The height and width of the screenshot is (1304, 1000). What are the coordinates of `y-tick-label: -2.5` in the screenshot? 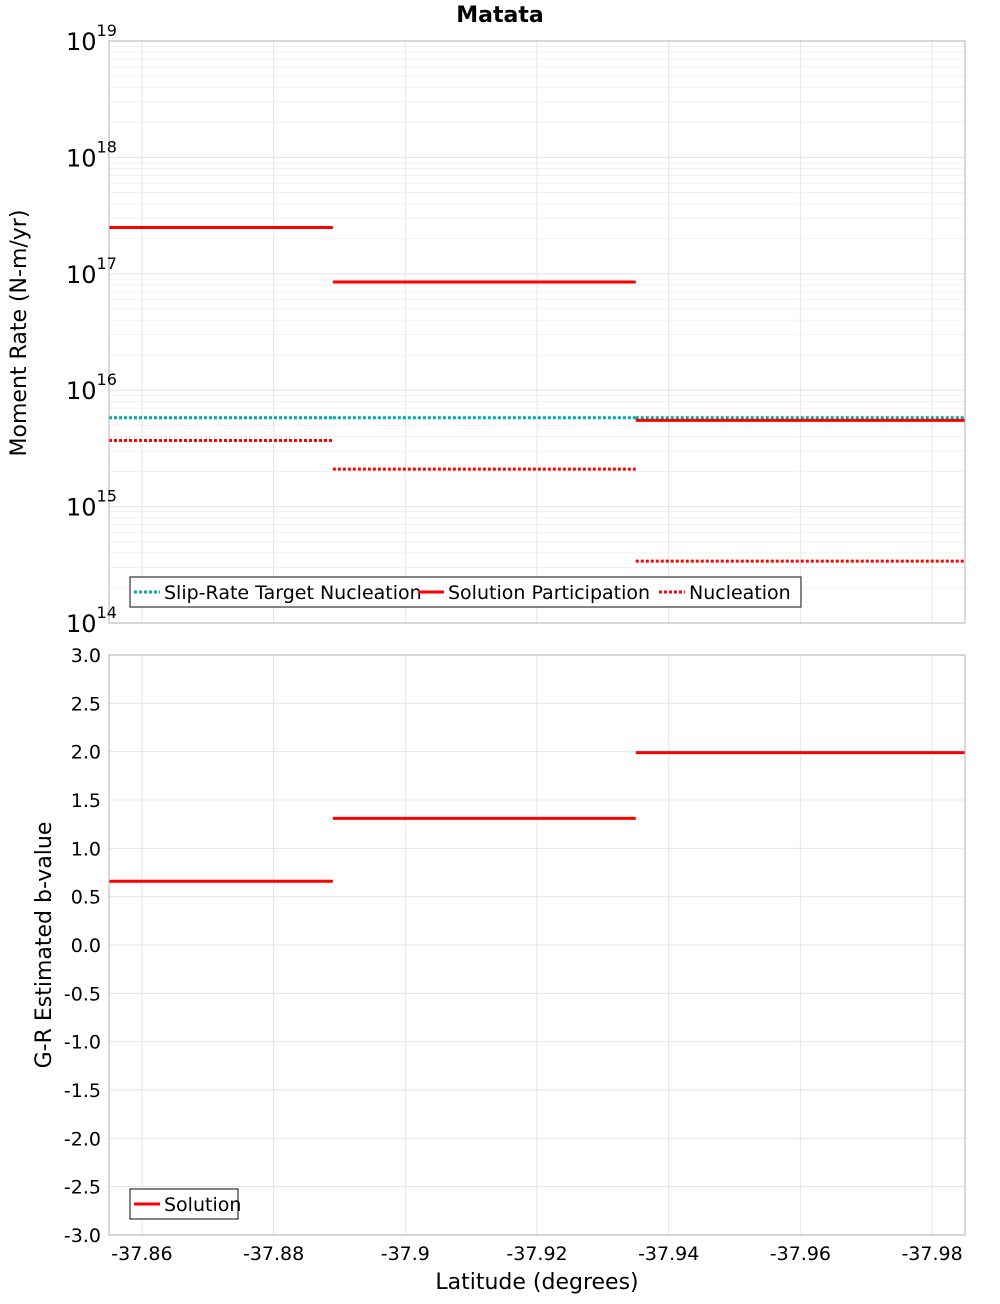 It's located at (82, 1188).